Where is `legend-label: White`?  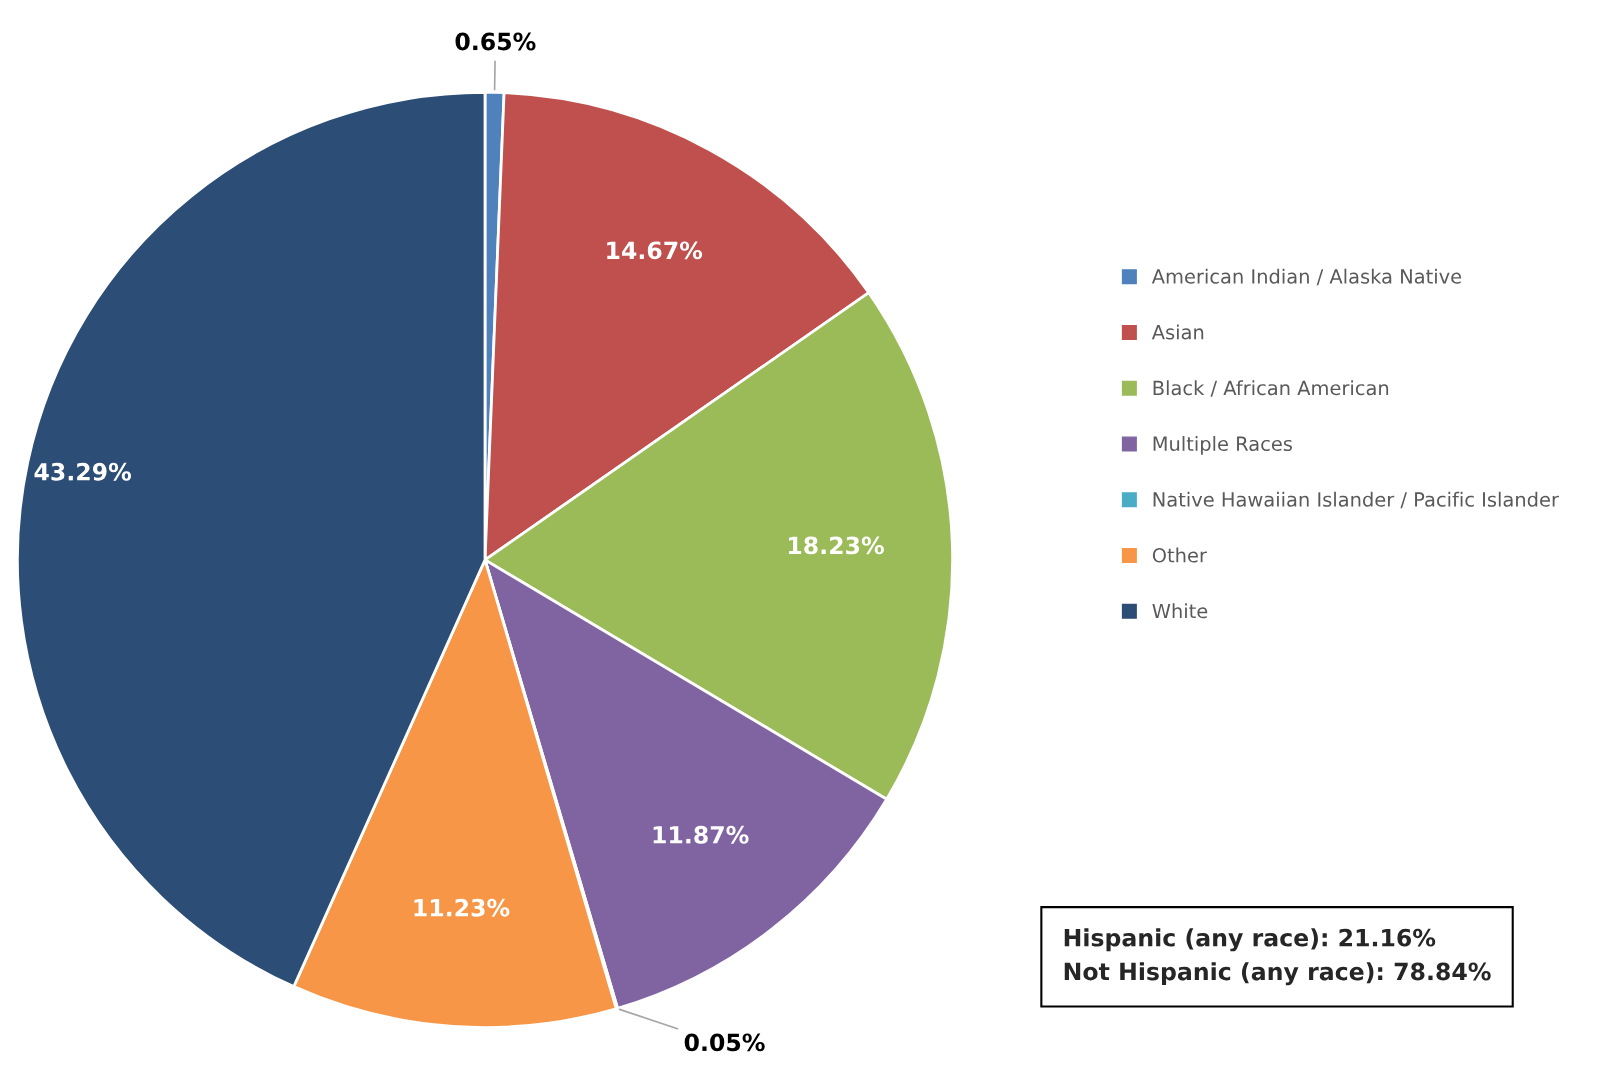
legend-label: White is located at coordinates (1180, 611).